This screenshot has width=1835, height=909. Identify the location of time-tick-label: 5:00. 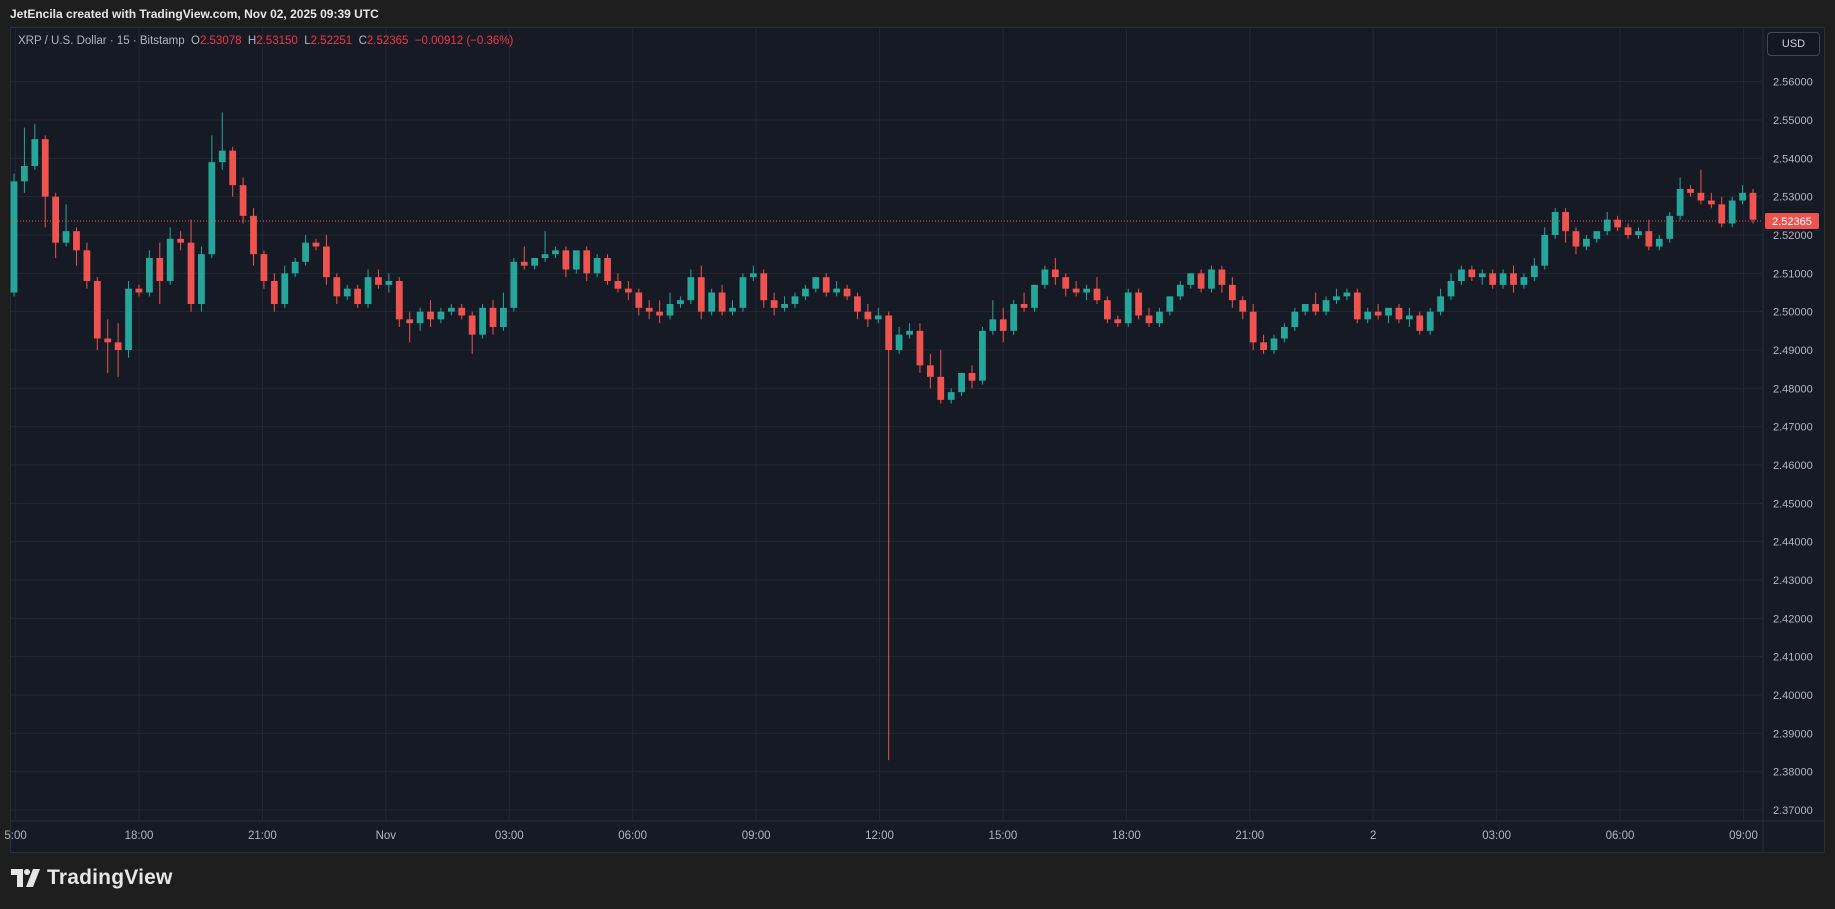
(15, 836).